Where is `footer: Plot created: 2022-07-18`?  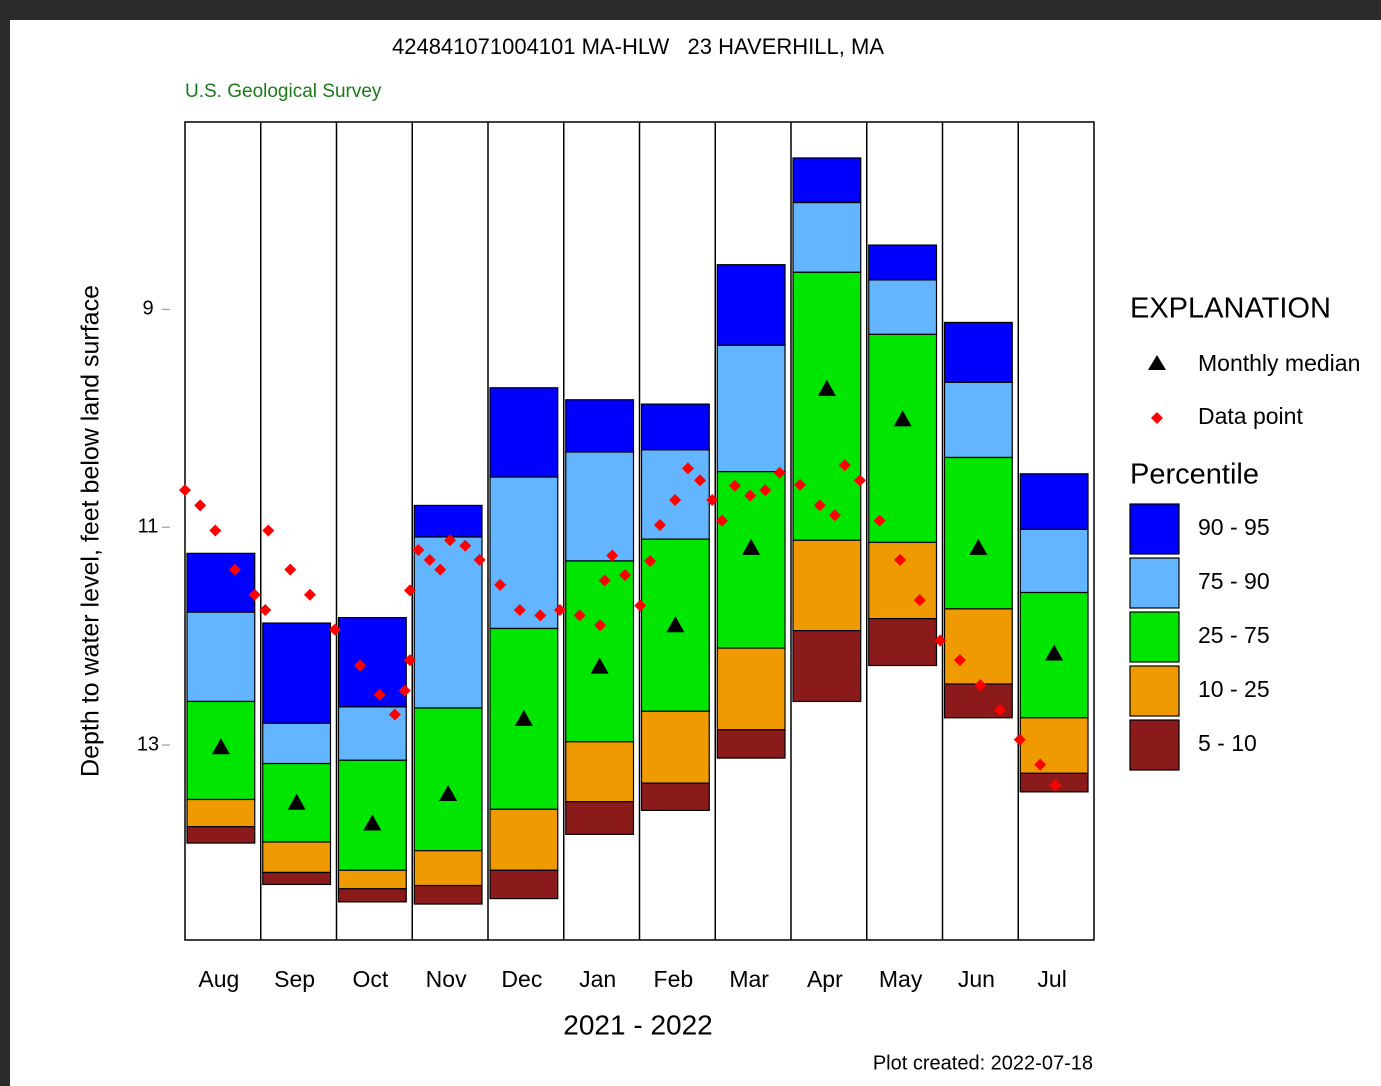 footer: Plot created: 2022-07-18 is located at coordinates (983, 1063).